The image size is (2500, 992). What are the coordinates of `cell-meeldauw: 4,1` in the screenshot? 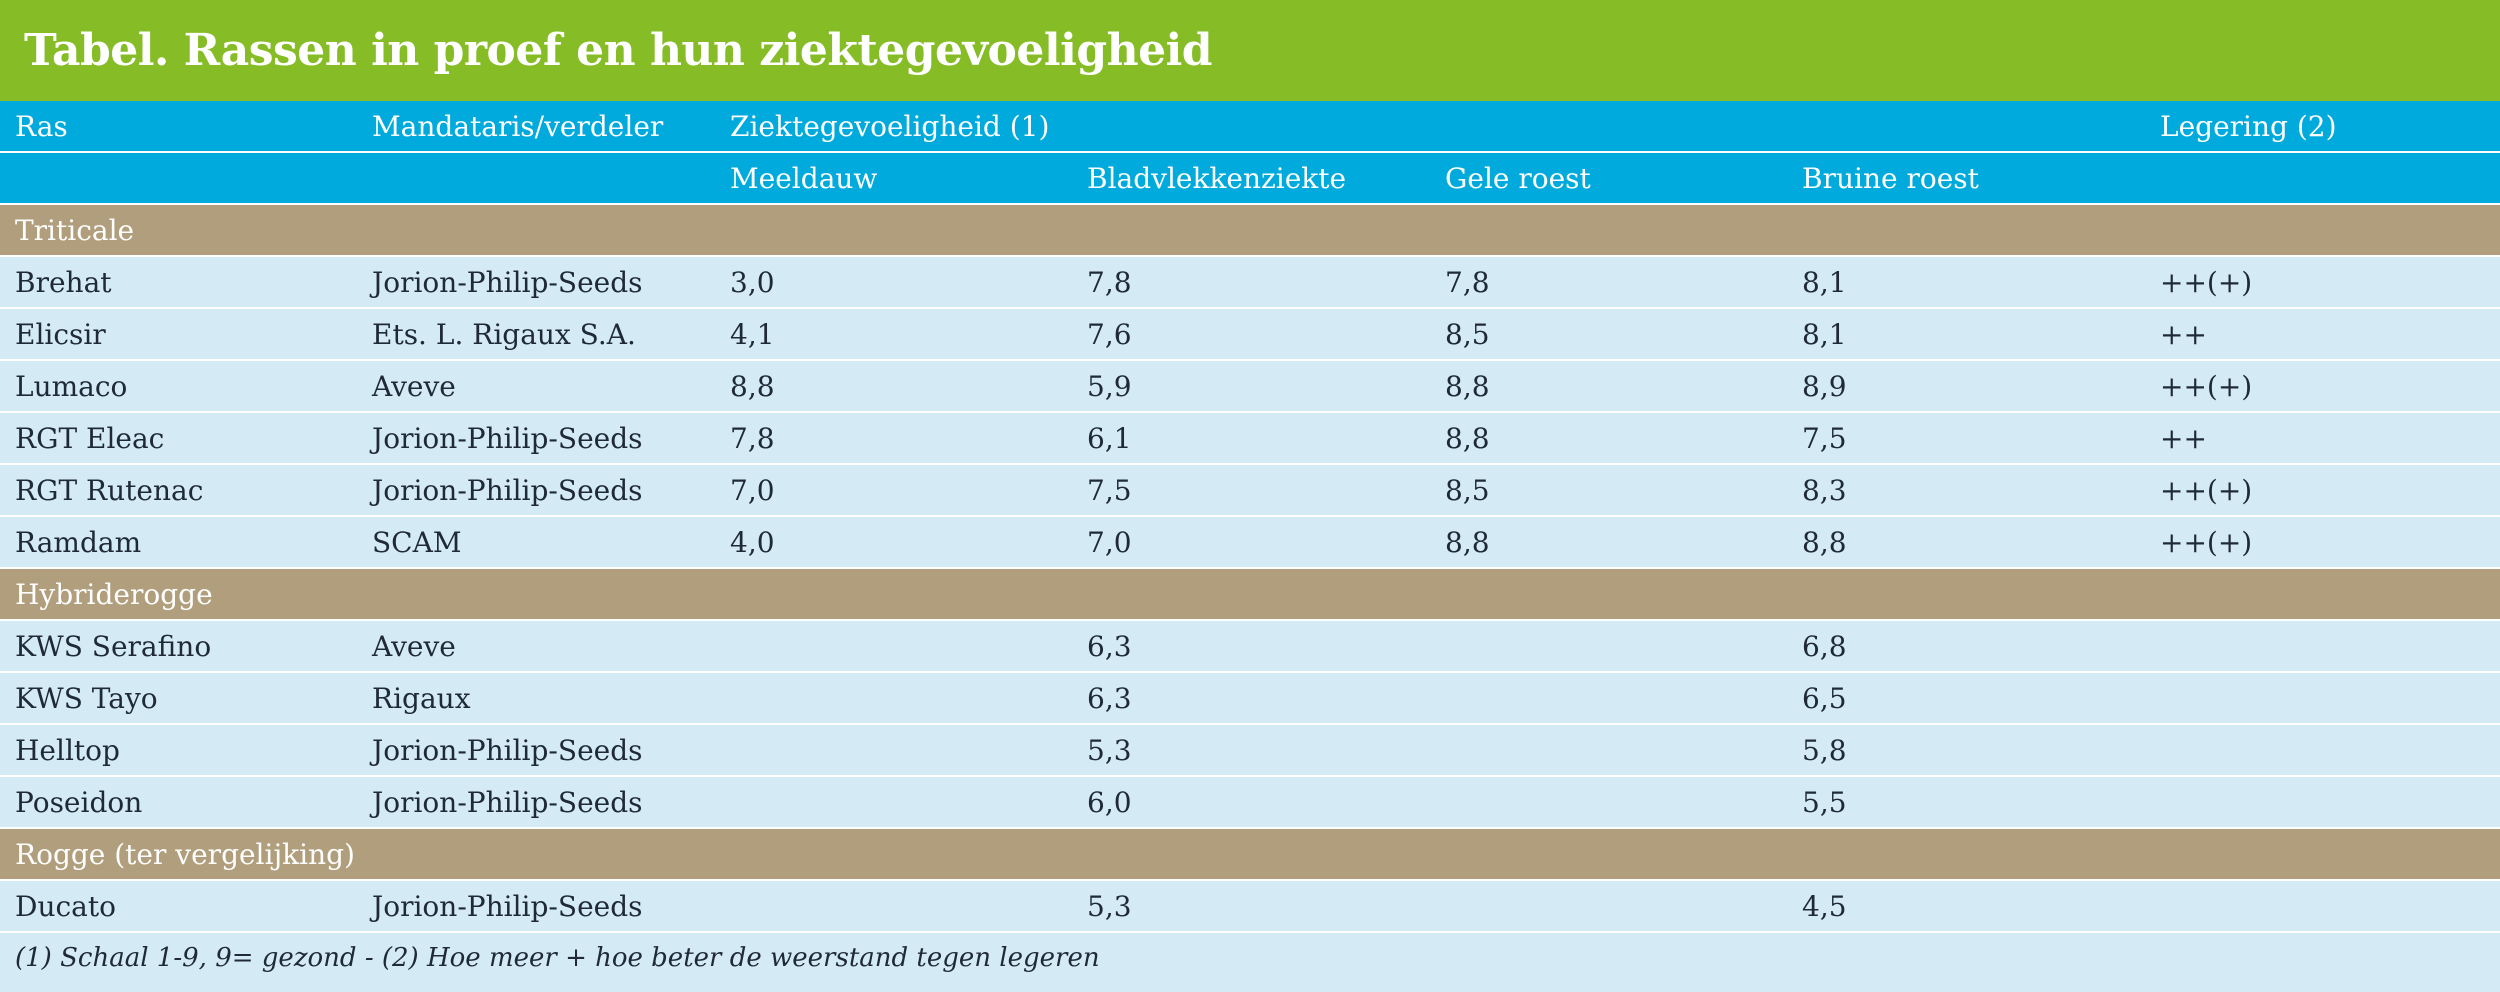 It's located at (752, 334).